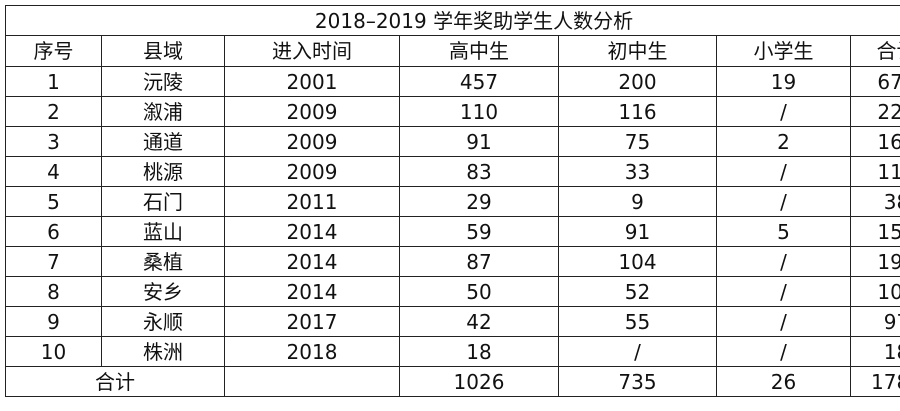 The height and width of the screenshot is (411, 900). What do you see at coordinates (53, 51) in the screenshot?
I see `header-cell-no: 序号` at bounding box center [53, 51].